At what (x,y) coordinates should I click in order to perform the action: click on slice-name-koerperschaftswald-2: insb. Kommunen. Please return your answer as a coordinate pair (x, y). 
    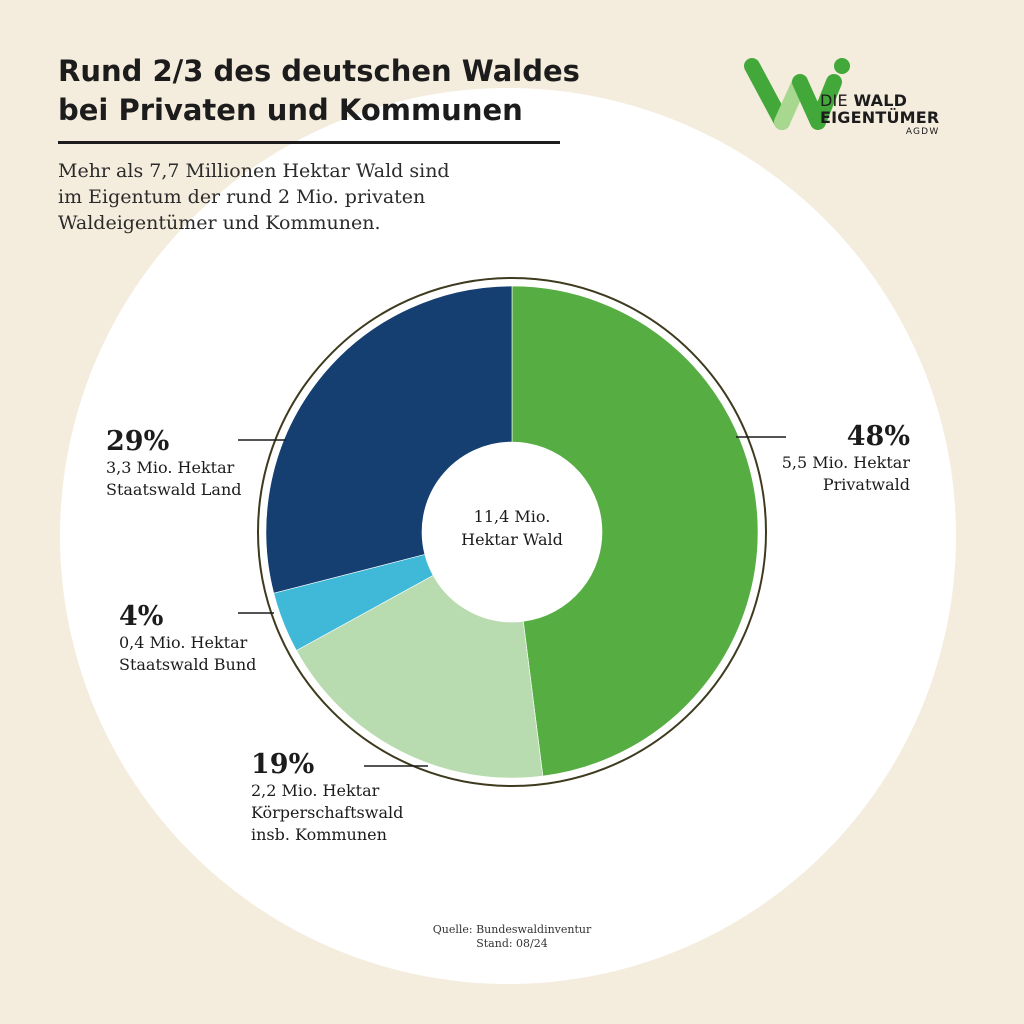
    Looking at the image, I should click on (319, 834).